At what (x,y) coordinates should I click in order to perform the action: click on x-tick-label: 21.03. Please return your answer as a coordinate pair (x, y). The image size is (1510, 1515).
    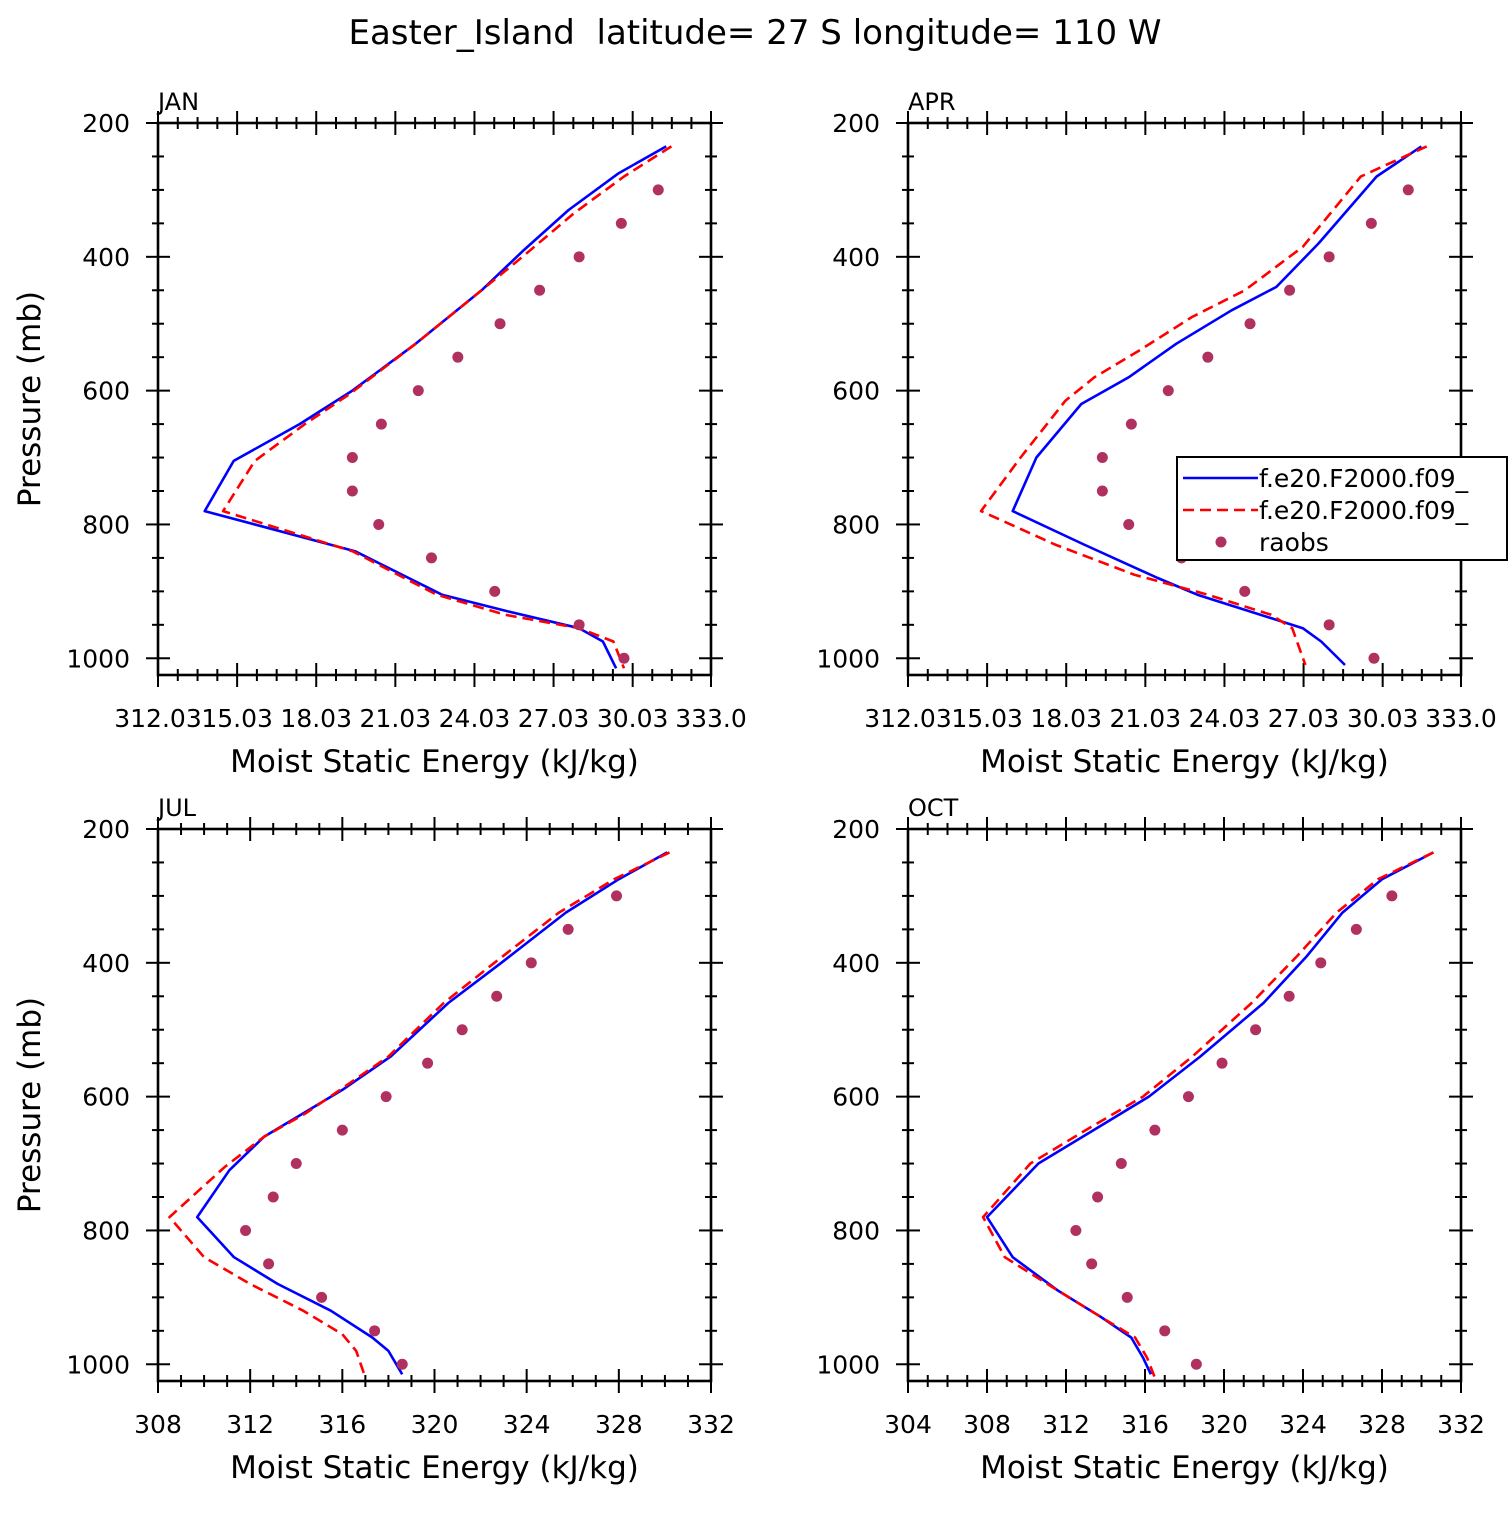
    Looking at the image, I should click on (1146, 718).